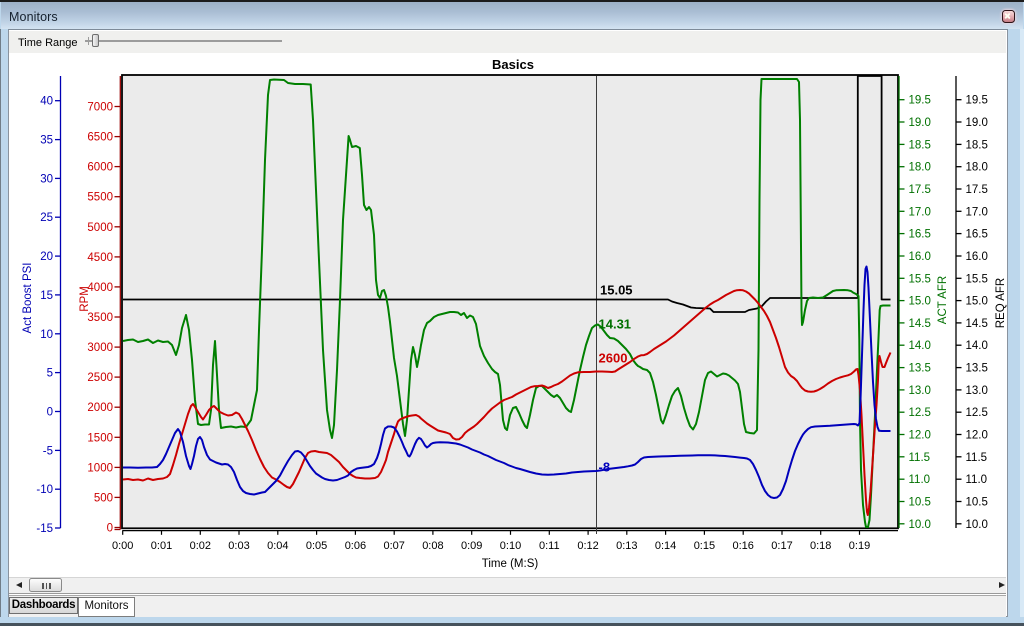 The image size is (1024, 626). I want to click on svg-text: 0:19, so click(859, 546).